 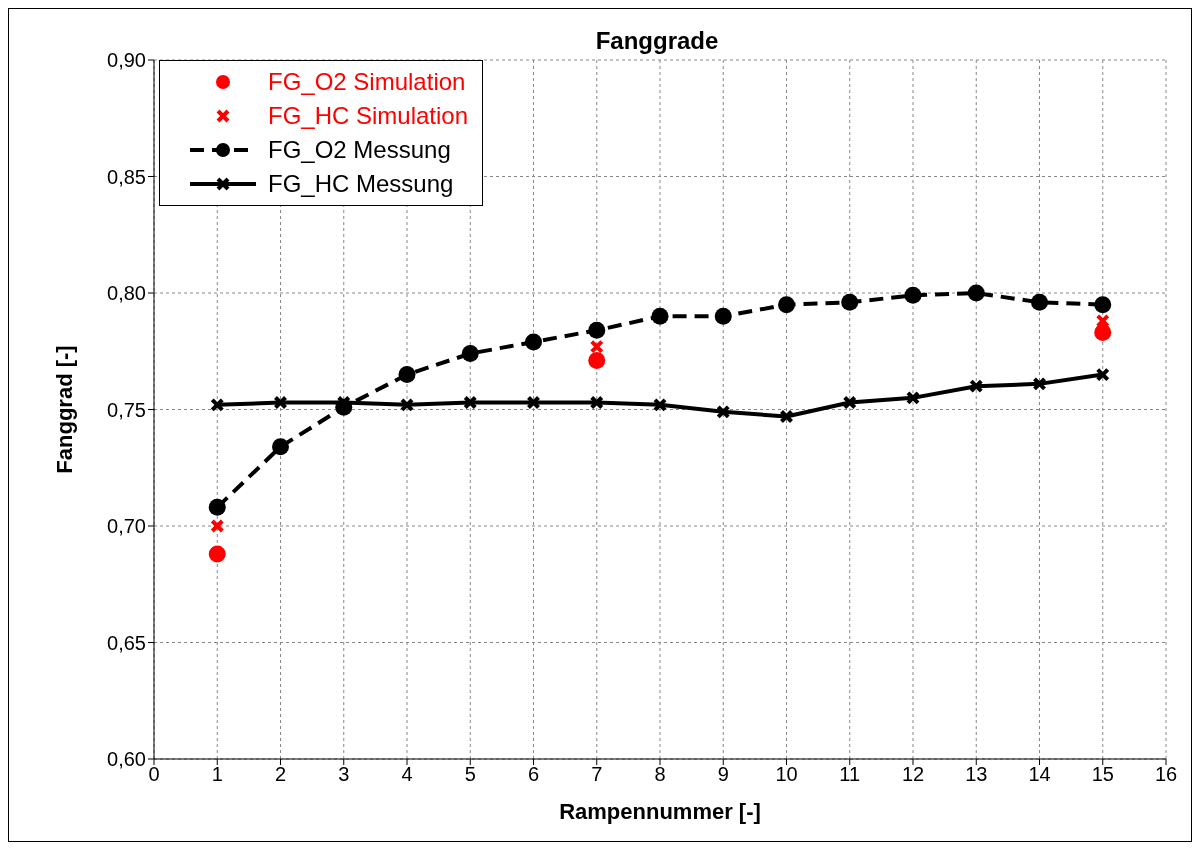 I want to click on y-tick-label: 0,80, so click(x=126, y=293).